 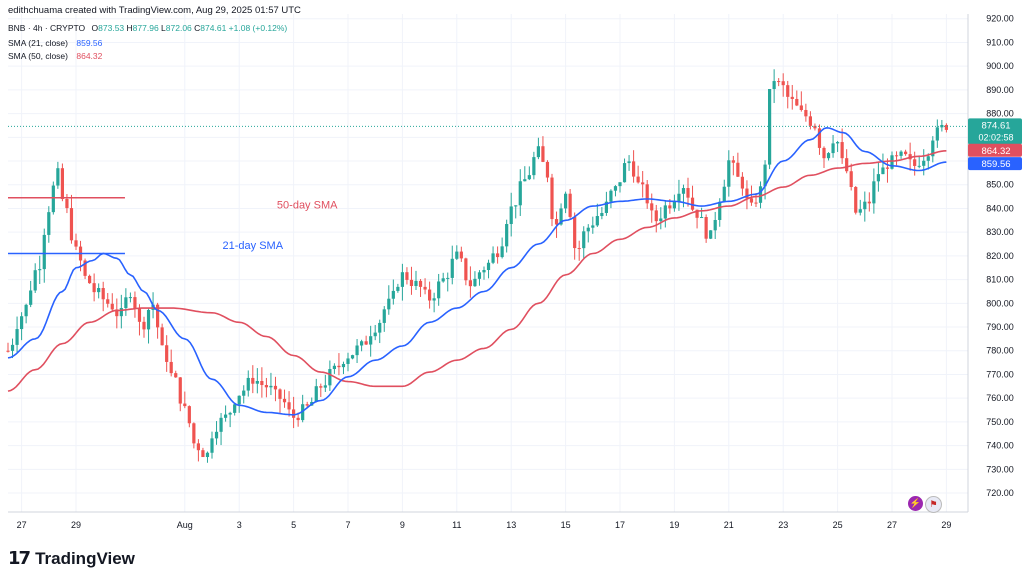 What do you see at coordinates (47, 28) in the screenshot?
I see `symbol-label: BNB · 4h · CRYPTO` at bounding box center [47, 28].